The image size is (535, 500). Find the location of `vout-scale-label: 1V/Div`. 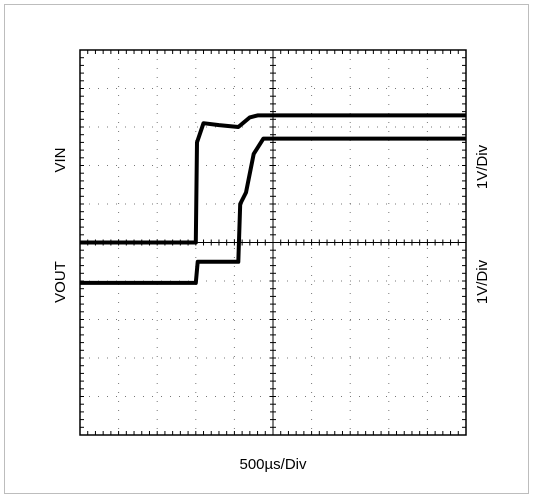

vout-scale-label: 1V/Div is located at coordinates (482, 281).